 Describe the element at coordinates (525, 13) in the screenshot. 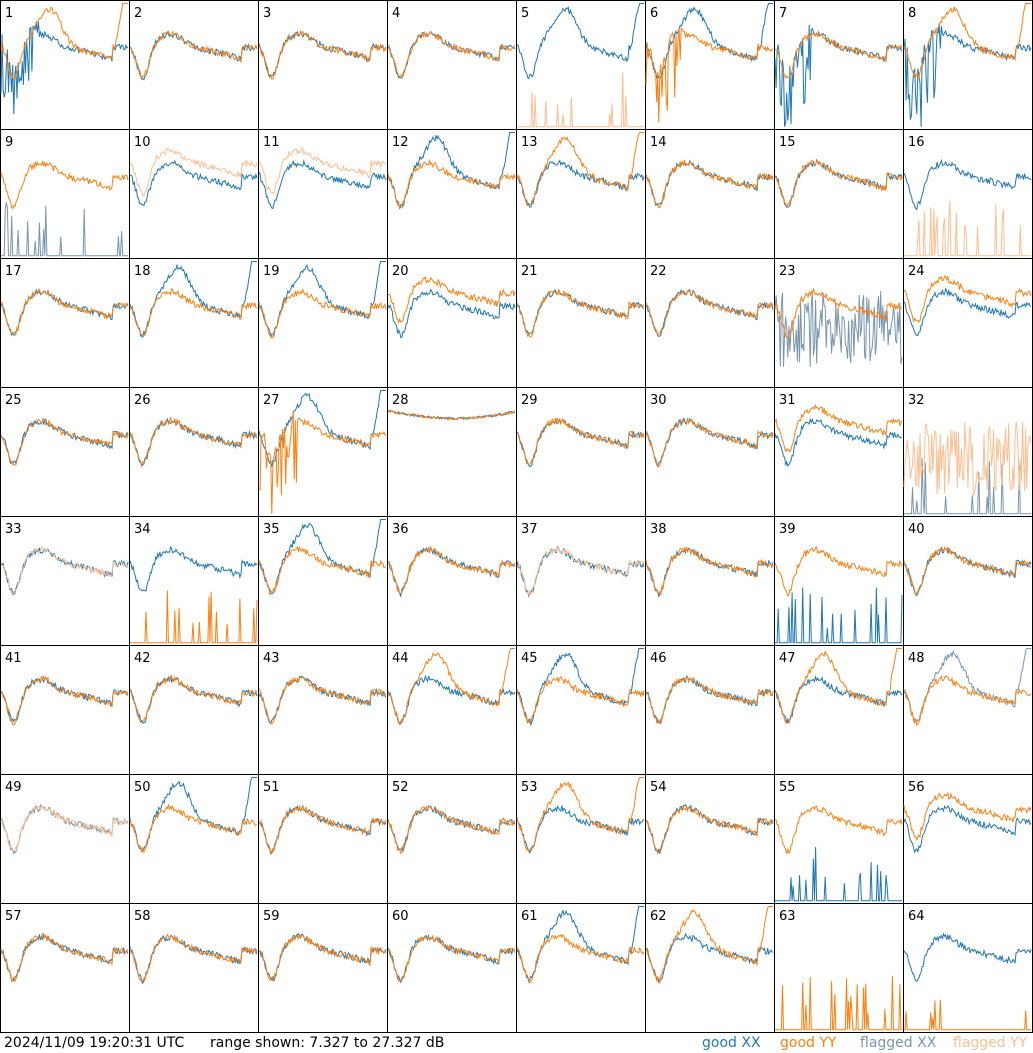

I see `panel-number: 5` at that location.